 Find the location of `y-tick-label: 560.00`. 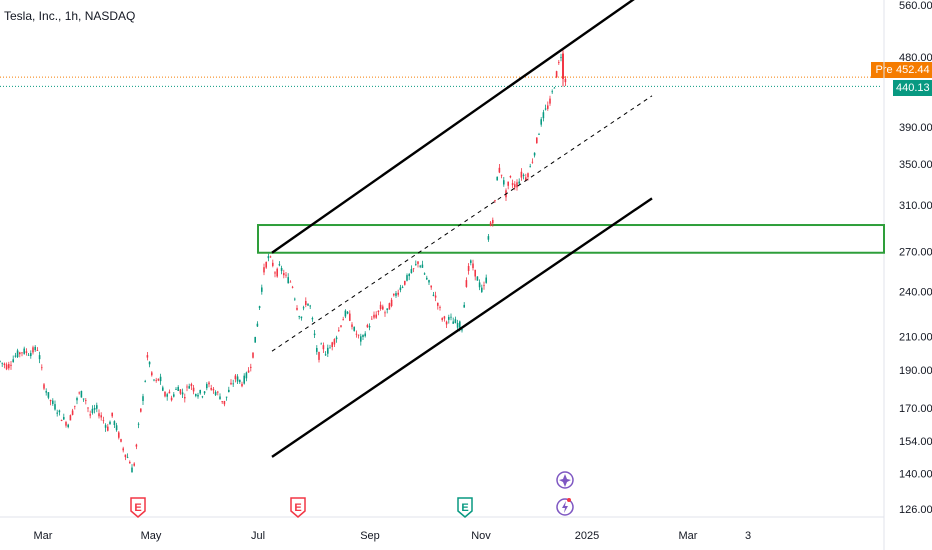

y-tick-label: 560.00 is located at coordinates (915, 6).